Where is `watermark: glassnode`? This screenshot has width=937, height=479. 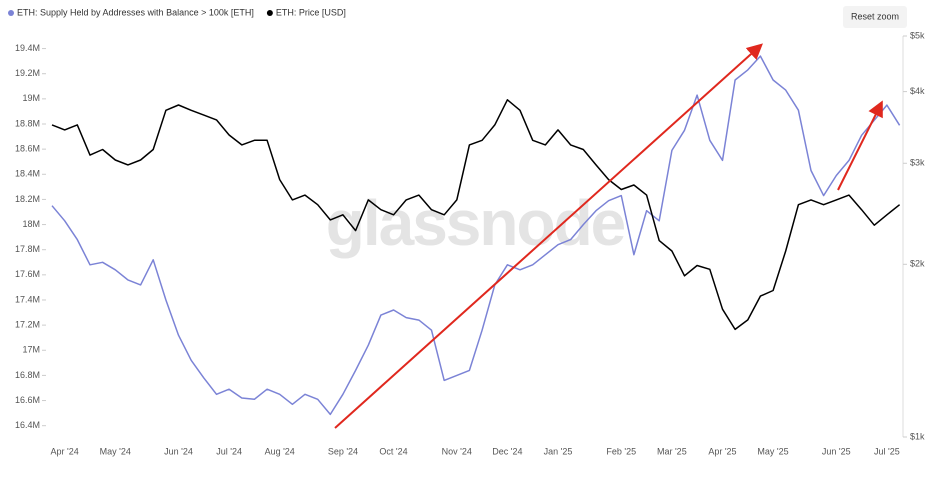
watermark: glassnode is located at coordinates (475, 223).